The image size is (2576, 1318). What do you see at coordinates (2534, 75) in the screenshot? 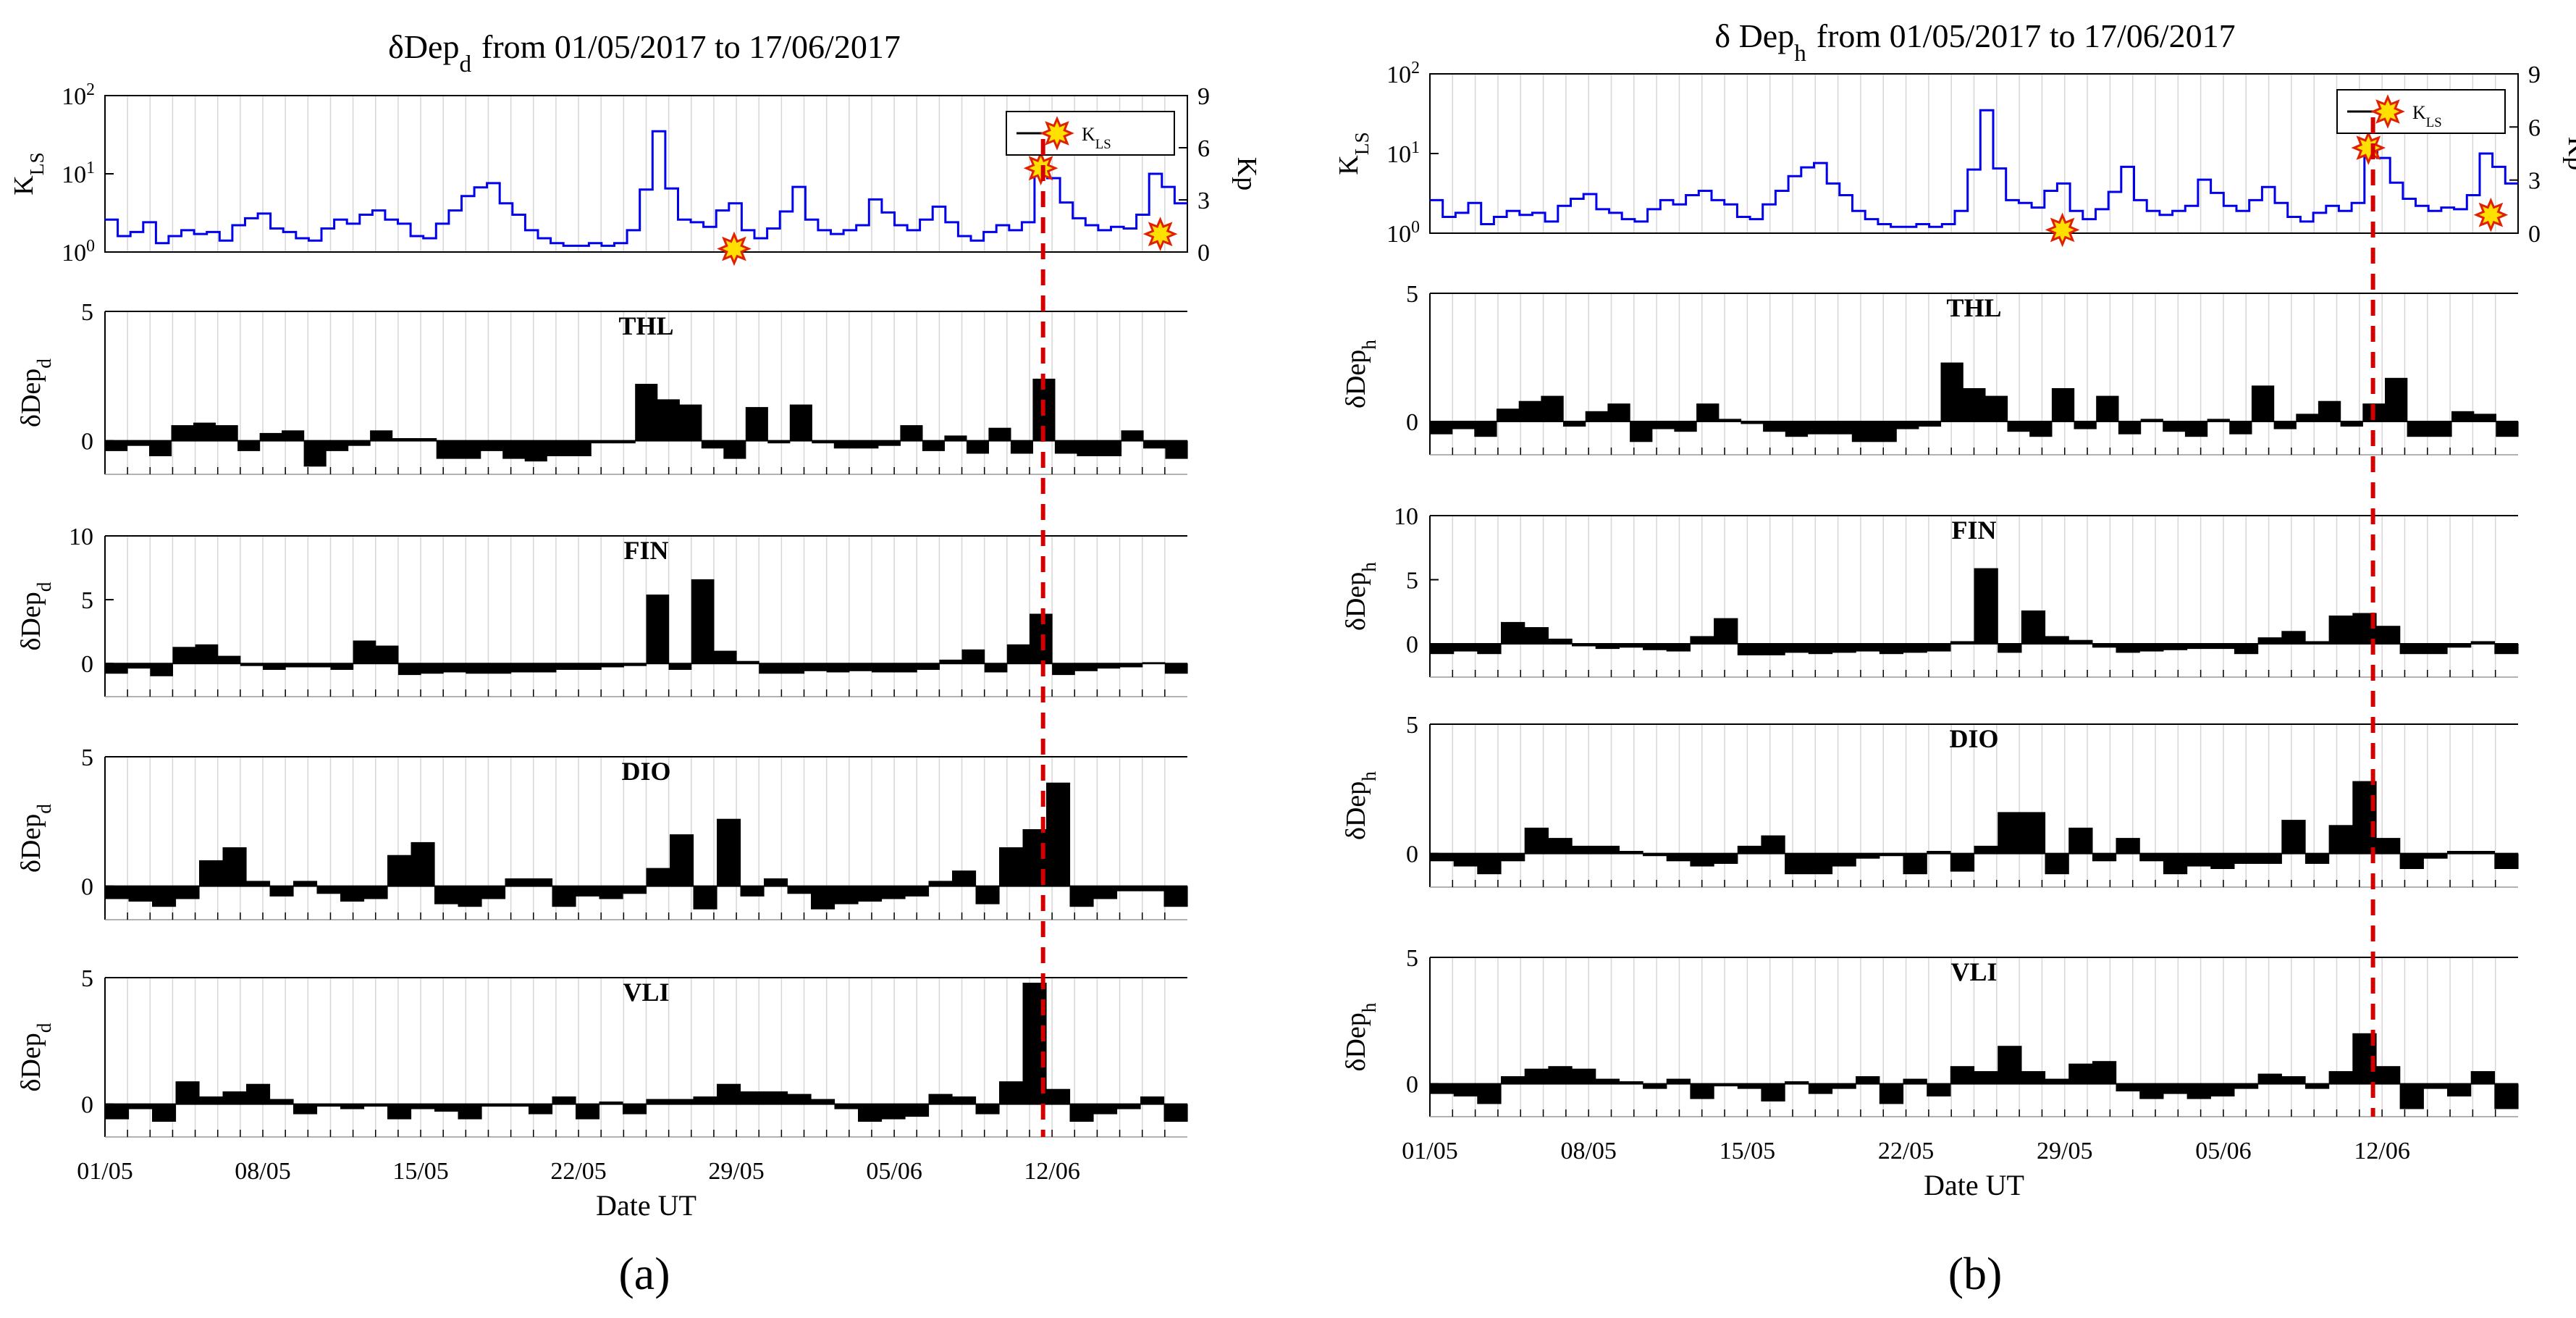
I see `kp-ytick-label: 9` at bounding box center [2534, 75].